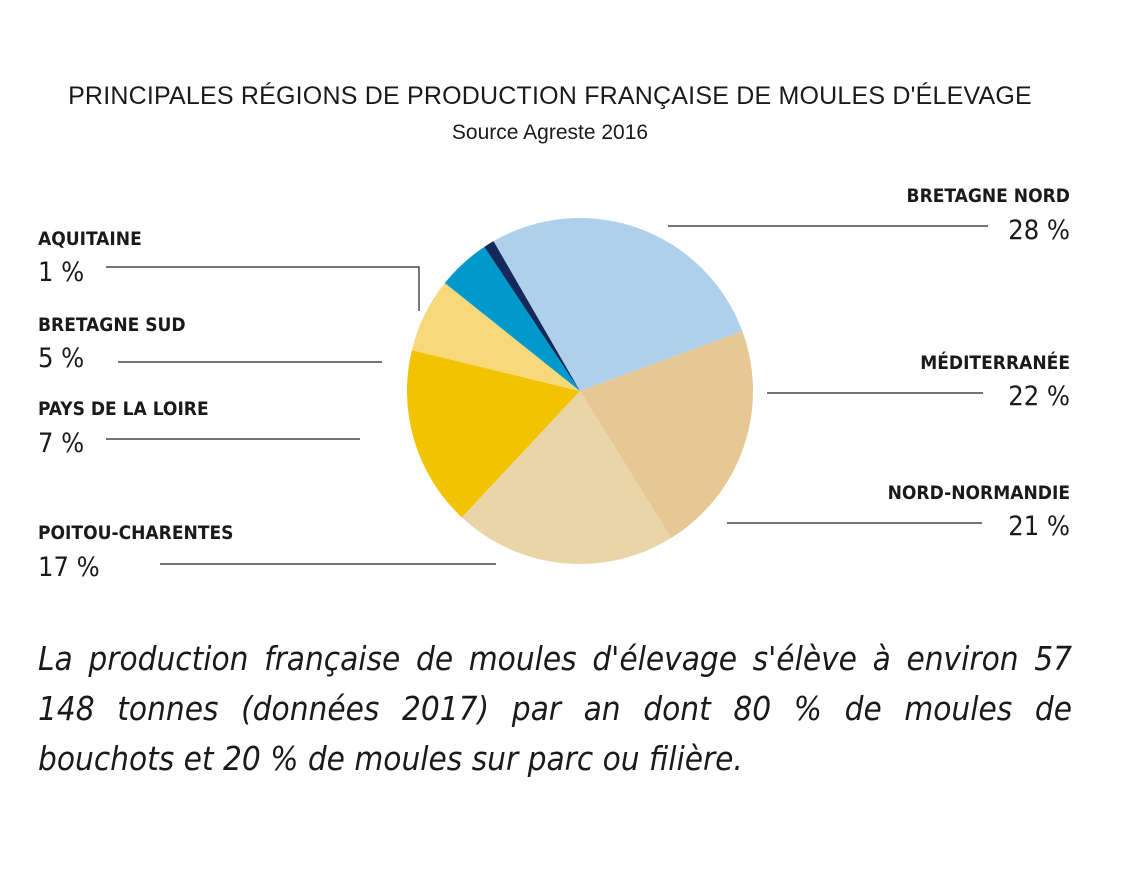 Image resolution: width=1133 pixels, height=873 pixels. Describe the element at coordinates (90, 239) in the screenshot. I see `slice-label-name-6: AQUITAINE` at that location.